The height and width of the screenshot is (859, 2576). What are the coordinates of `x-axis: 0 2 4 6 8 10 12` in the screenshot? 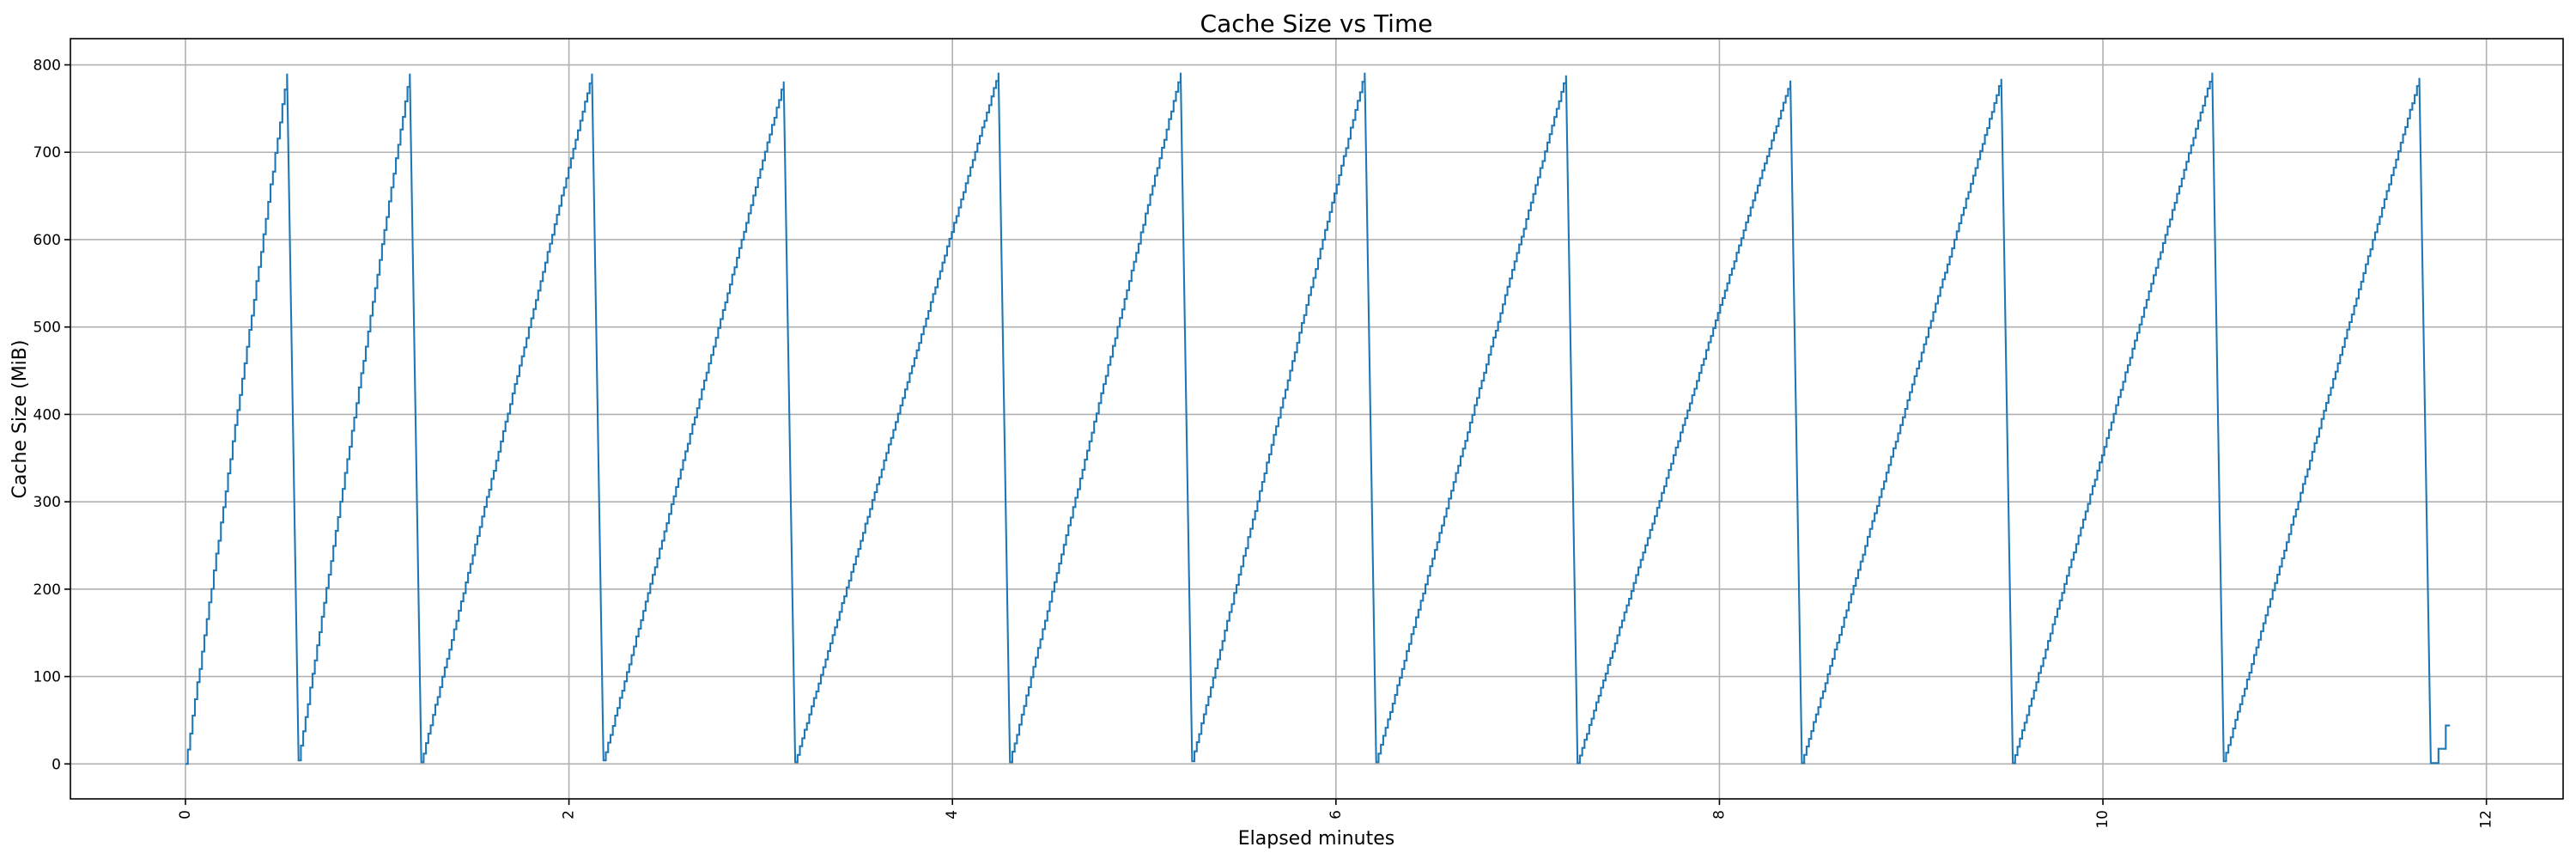 It's located at (1336, 814).